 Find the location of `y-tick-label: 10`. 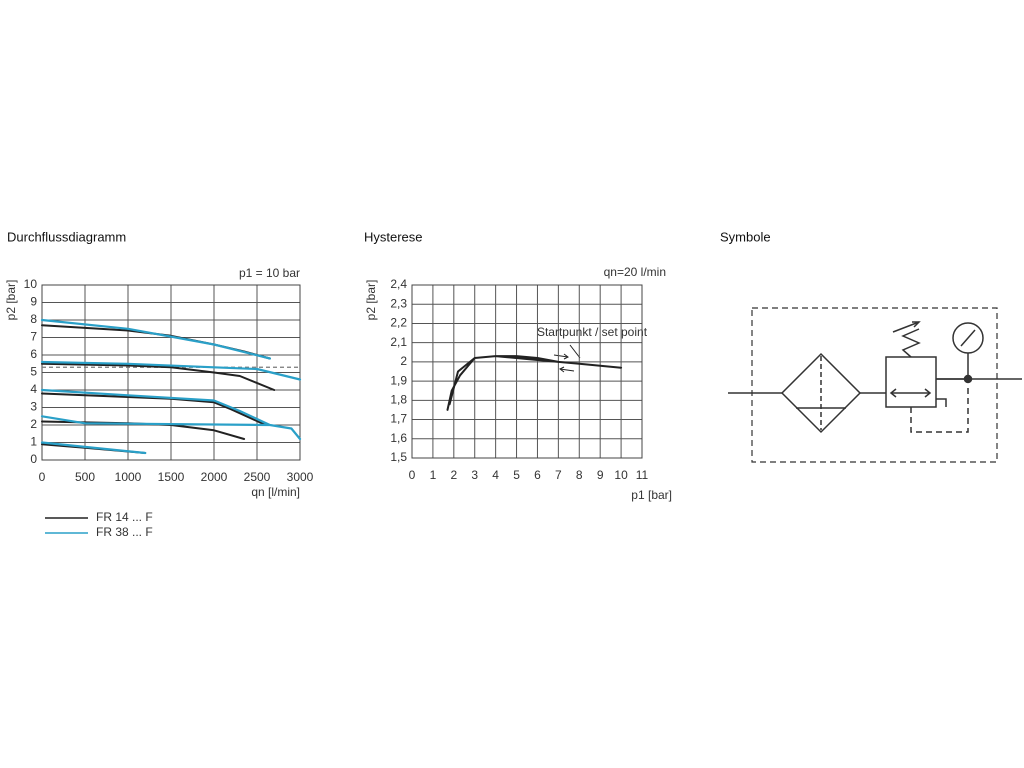

y-tick-label: 10 is located at coordinates (31, 284).